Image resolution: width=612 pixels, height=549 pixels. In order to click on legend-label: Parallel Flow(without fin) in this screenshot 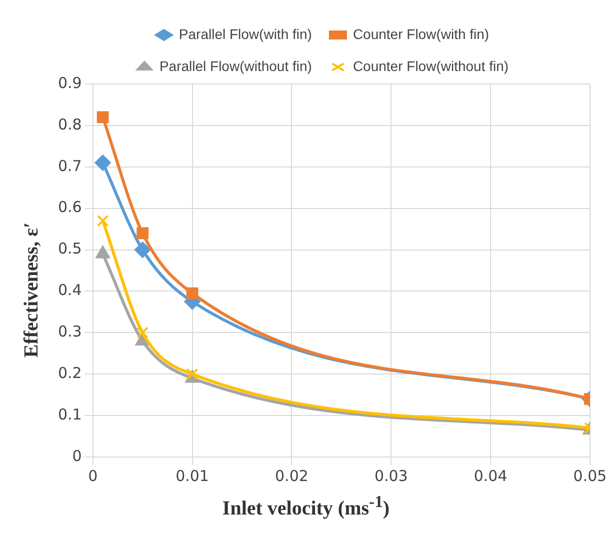, I will do `click(235, 66)`.